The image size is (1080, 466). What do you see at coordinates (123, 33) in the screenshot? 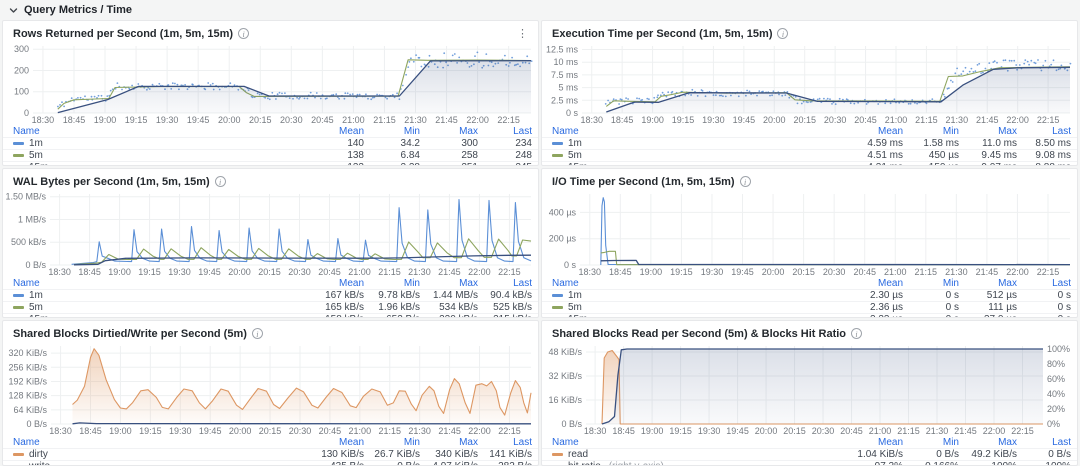
I see `panel-title: Rows Returned per Second (1m, 5m, 15m)` at bounding box center [123, 33].